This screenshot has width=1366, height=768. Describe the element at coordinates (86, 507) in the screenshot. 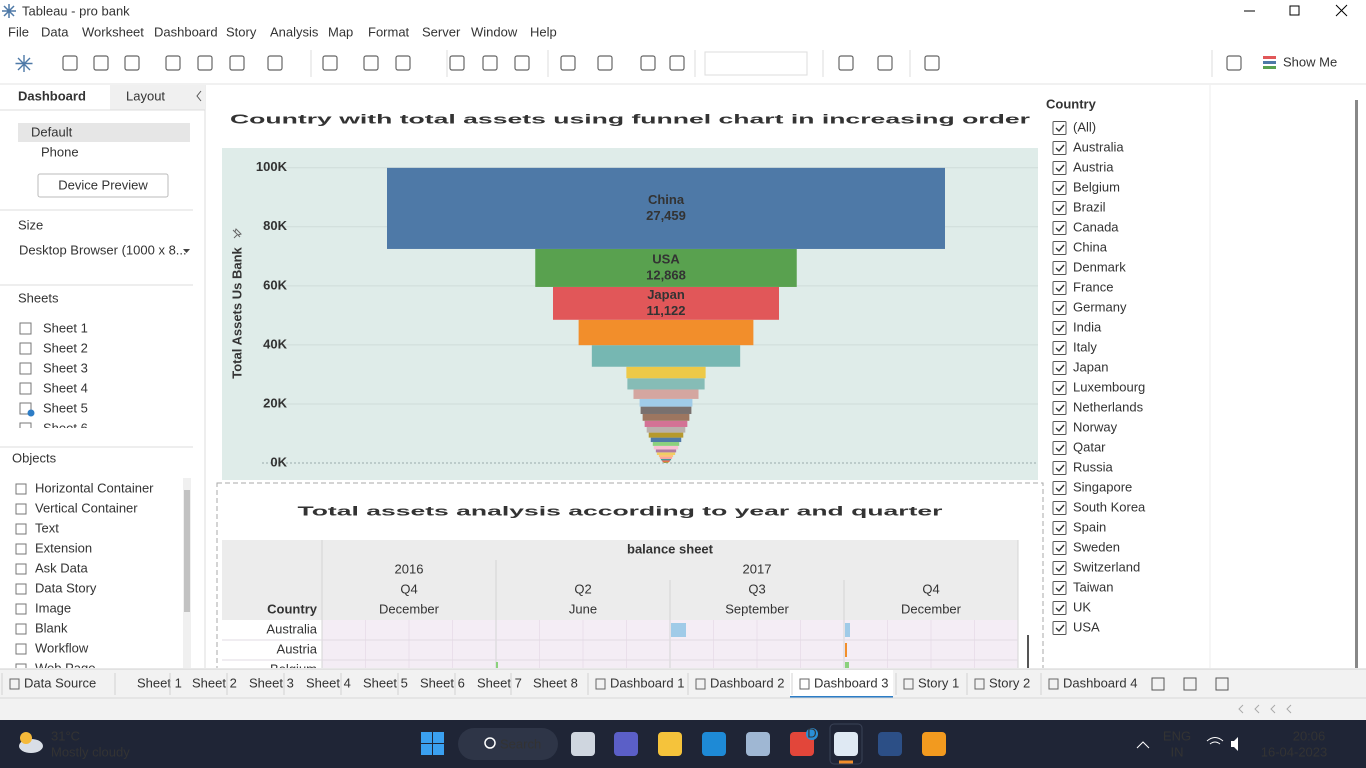

I see `object-item: Vertical Container` at that location.